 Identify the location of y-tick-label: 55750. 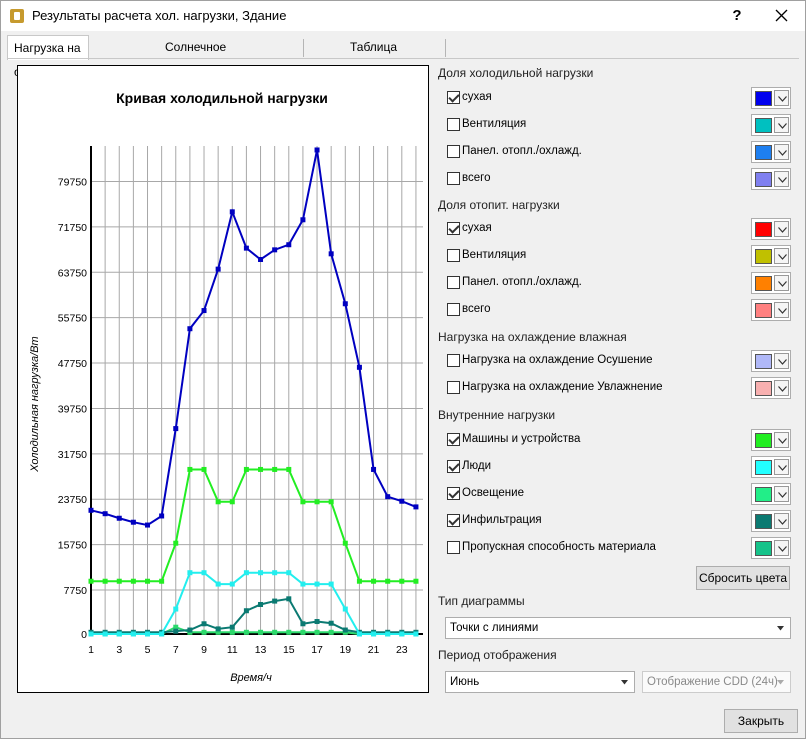
(72, 319).